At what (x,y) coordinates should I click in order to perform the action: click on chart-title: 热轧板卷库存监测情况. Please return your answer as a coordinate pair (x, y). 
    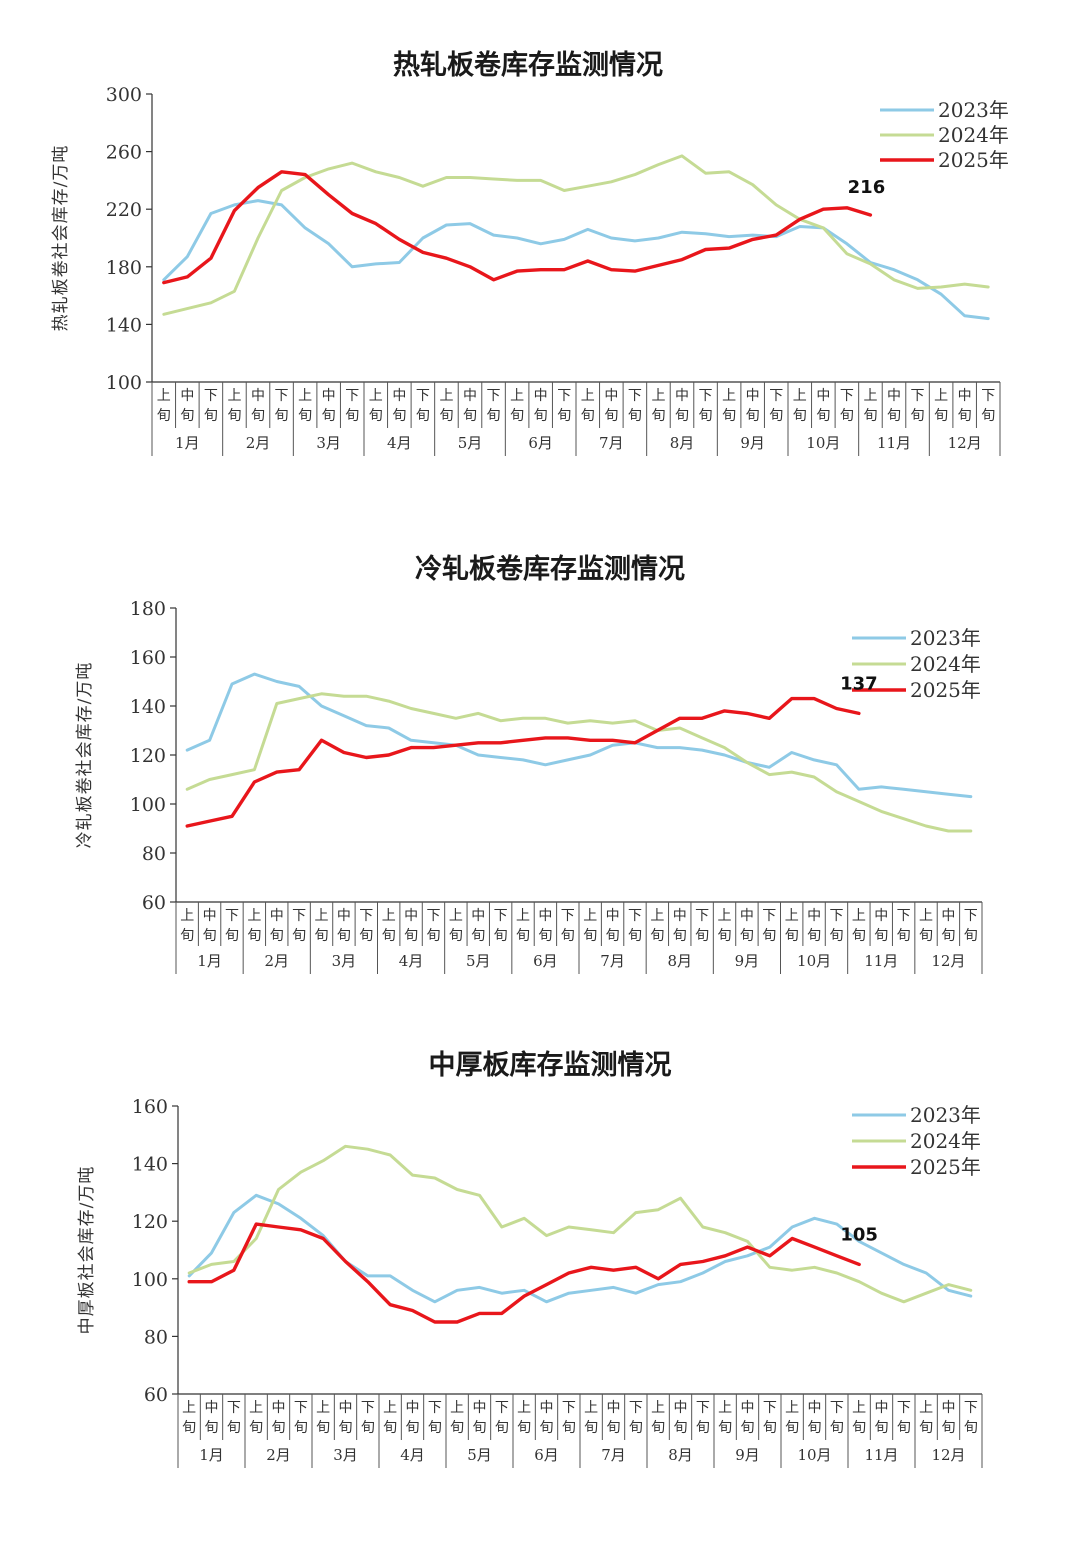
    Looking at the image, I should click on (528, 65).